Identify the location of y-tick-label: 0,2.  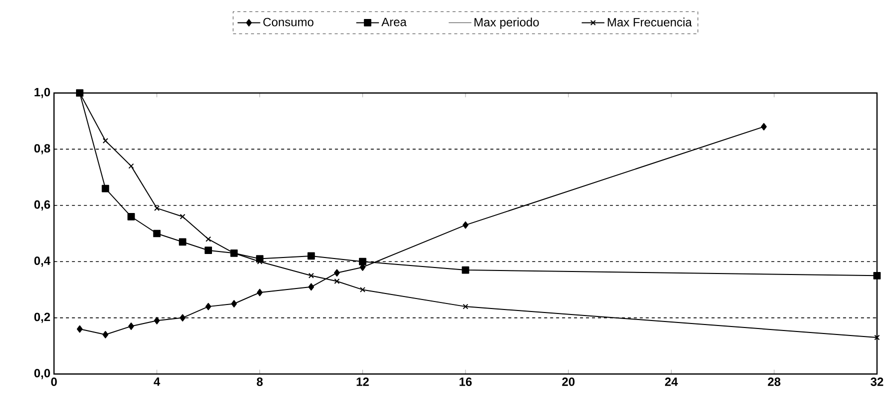
(42, 317).